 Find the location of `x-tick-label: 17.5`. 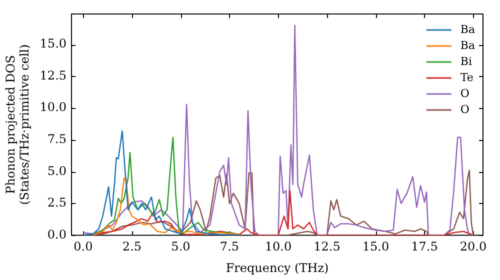

x-tick-label: 17.5 is located at coordinates (424, 247).